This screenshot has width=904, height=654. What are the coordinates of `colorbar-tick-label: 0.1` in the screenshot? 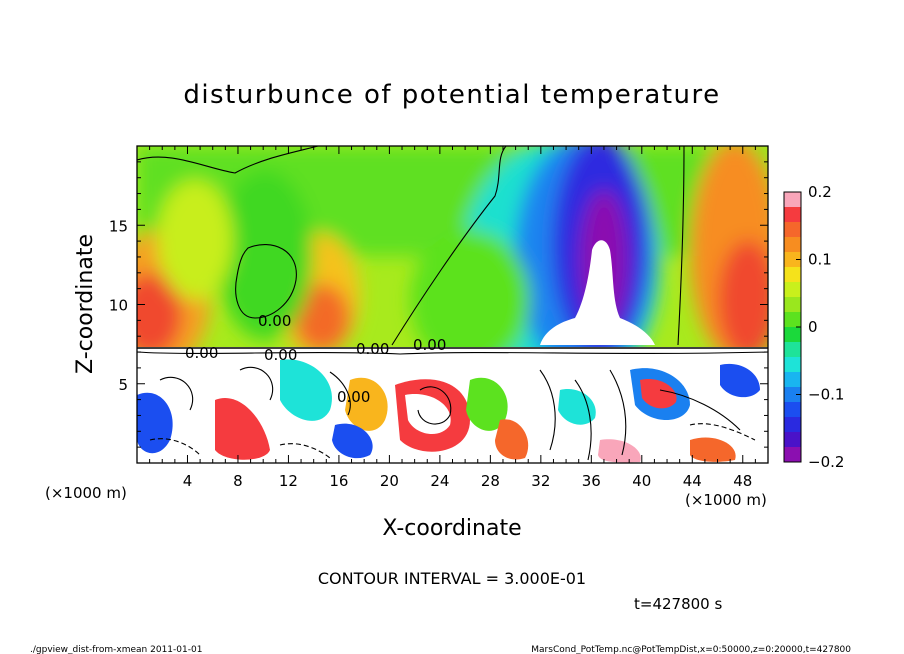 It's located at (820, 260).